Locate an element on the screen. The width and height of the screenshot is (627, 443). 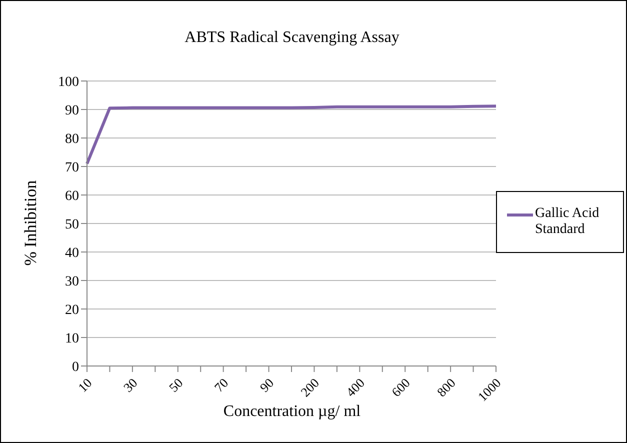
legend-label: Gallic Acid Standard is located at coordinates (567, 222).